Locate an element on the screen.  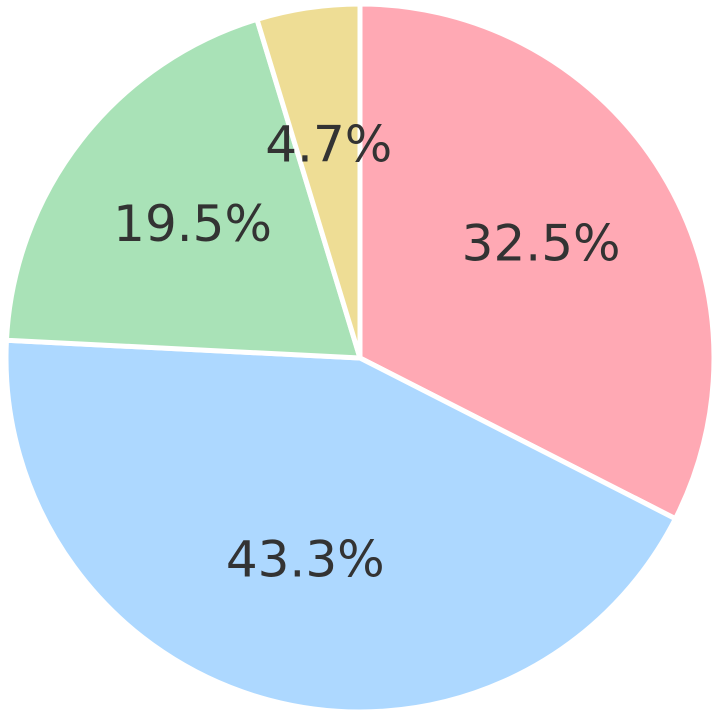
pie-slice-label-1: 43.3% is located at coordinates (305, 560).